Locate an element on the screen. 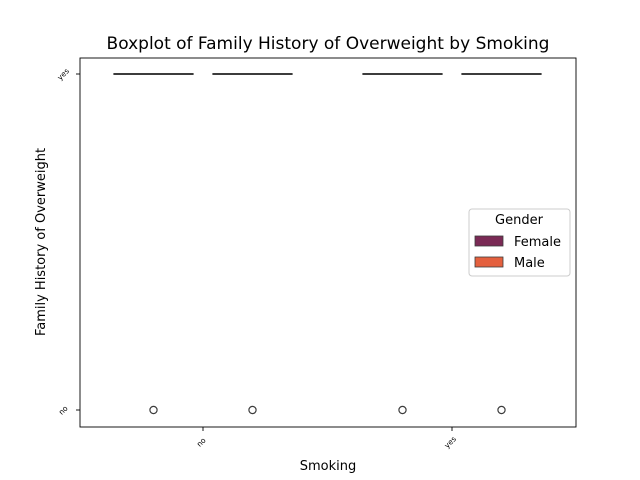  x-axis-label: Smoking is located at coordinates (328, 466).